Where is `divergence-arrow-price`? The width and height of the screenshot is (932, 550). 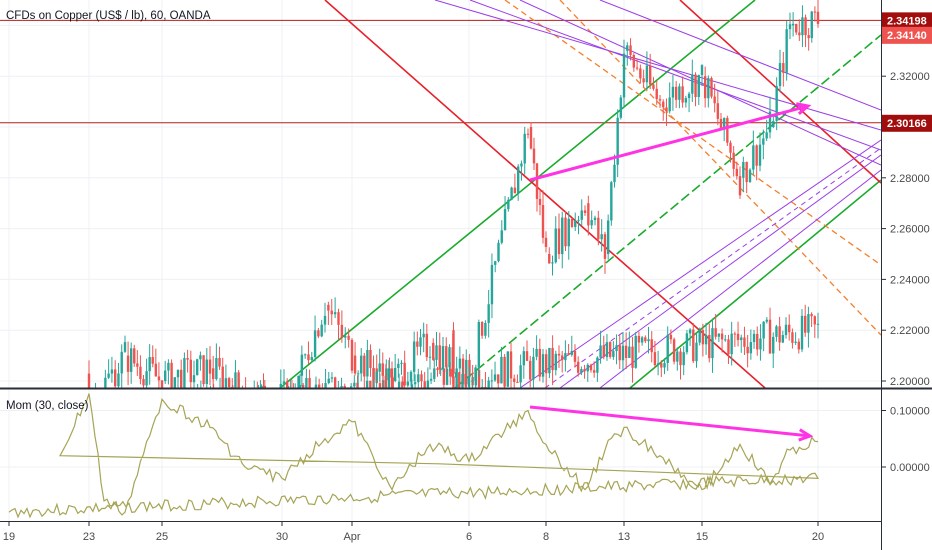 divergence-arrow-price is located at coordinates (669, 143).